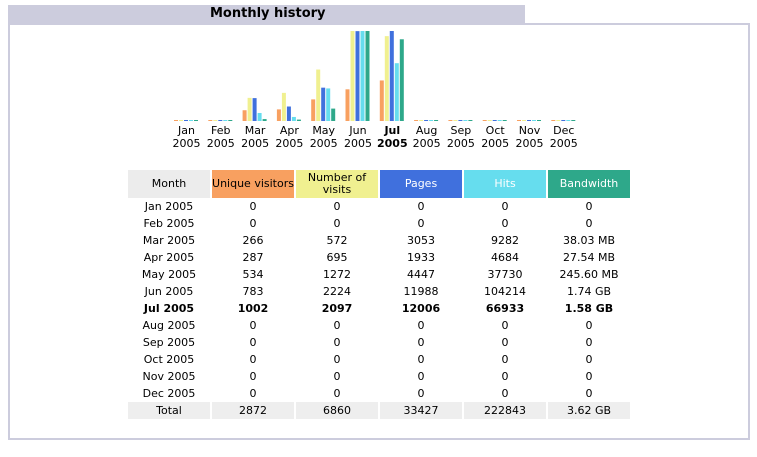  Describe the element at coordinates (290, 130) in the screenshot. I see `tick-label-month: Apr` at that location.